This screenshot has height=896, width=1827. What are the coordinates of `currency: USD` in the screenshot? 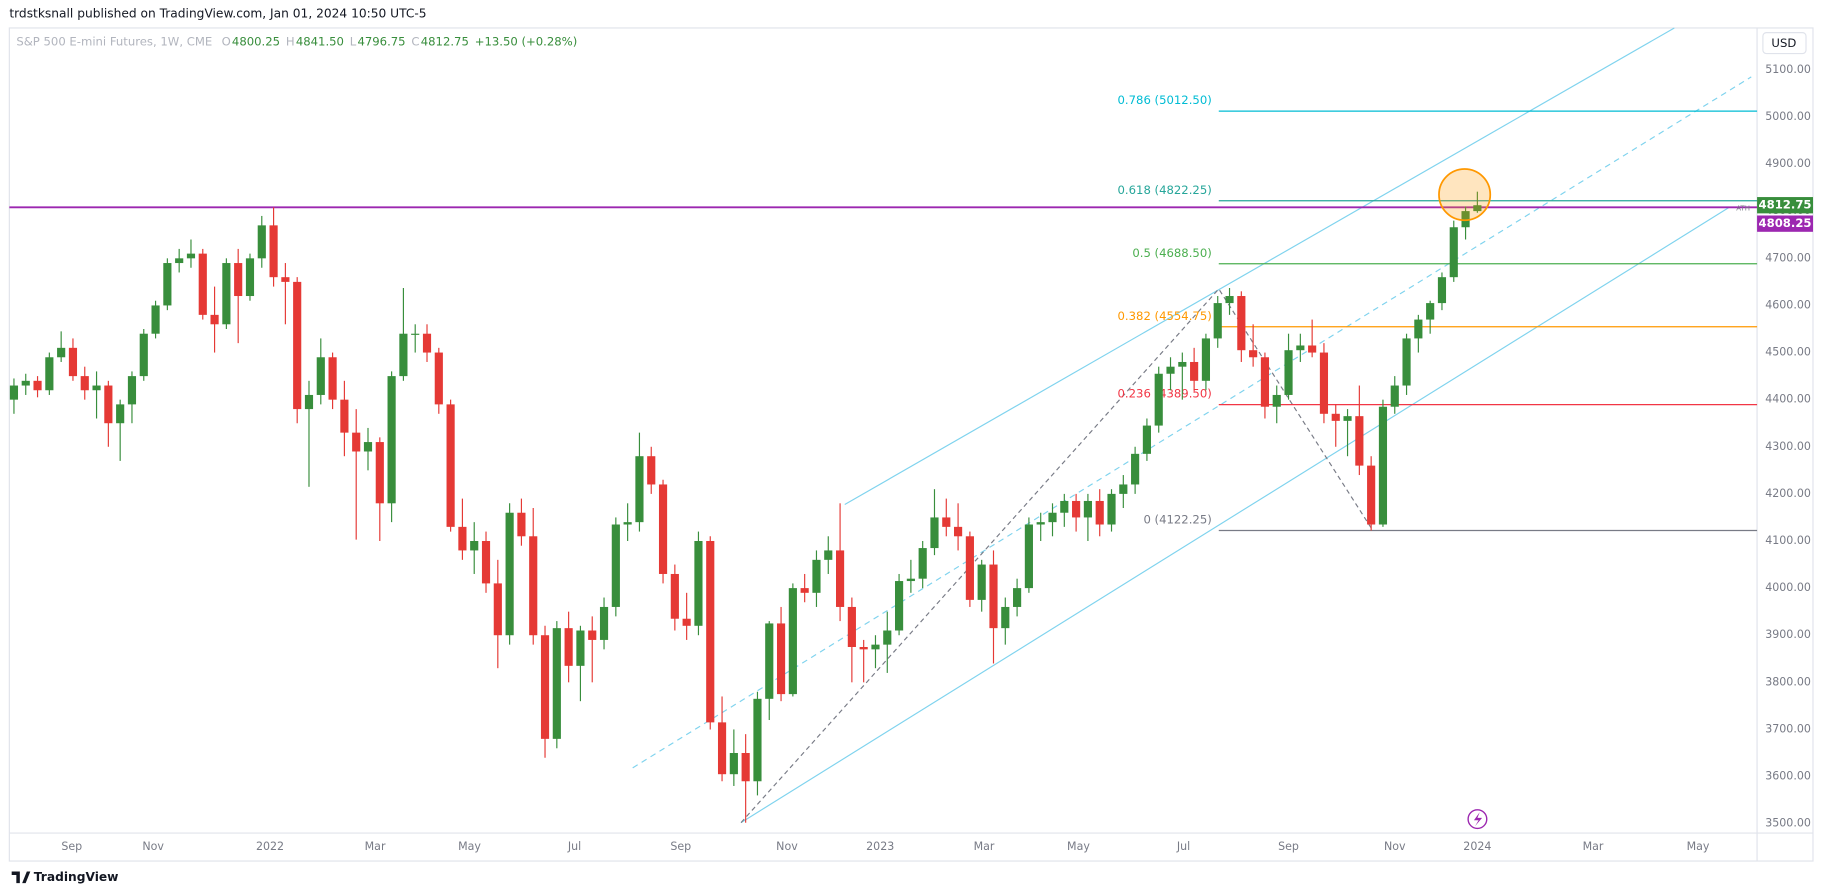 It's located at (1783, 43).